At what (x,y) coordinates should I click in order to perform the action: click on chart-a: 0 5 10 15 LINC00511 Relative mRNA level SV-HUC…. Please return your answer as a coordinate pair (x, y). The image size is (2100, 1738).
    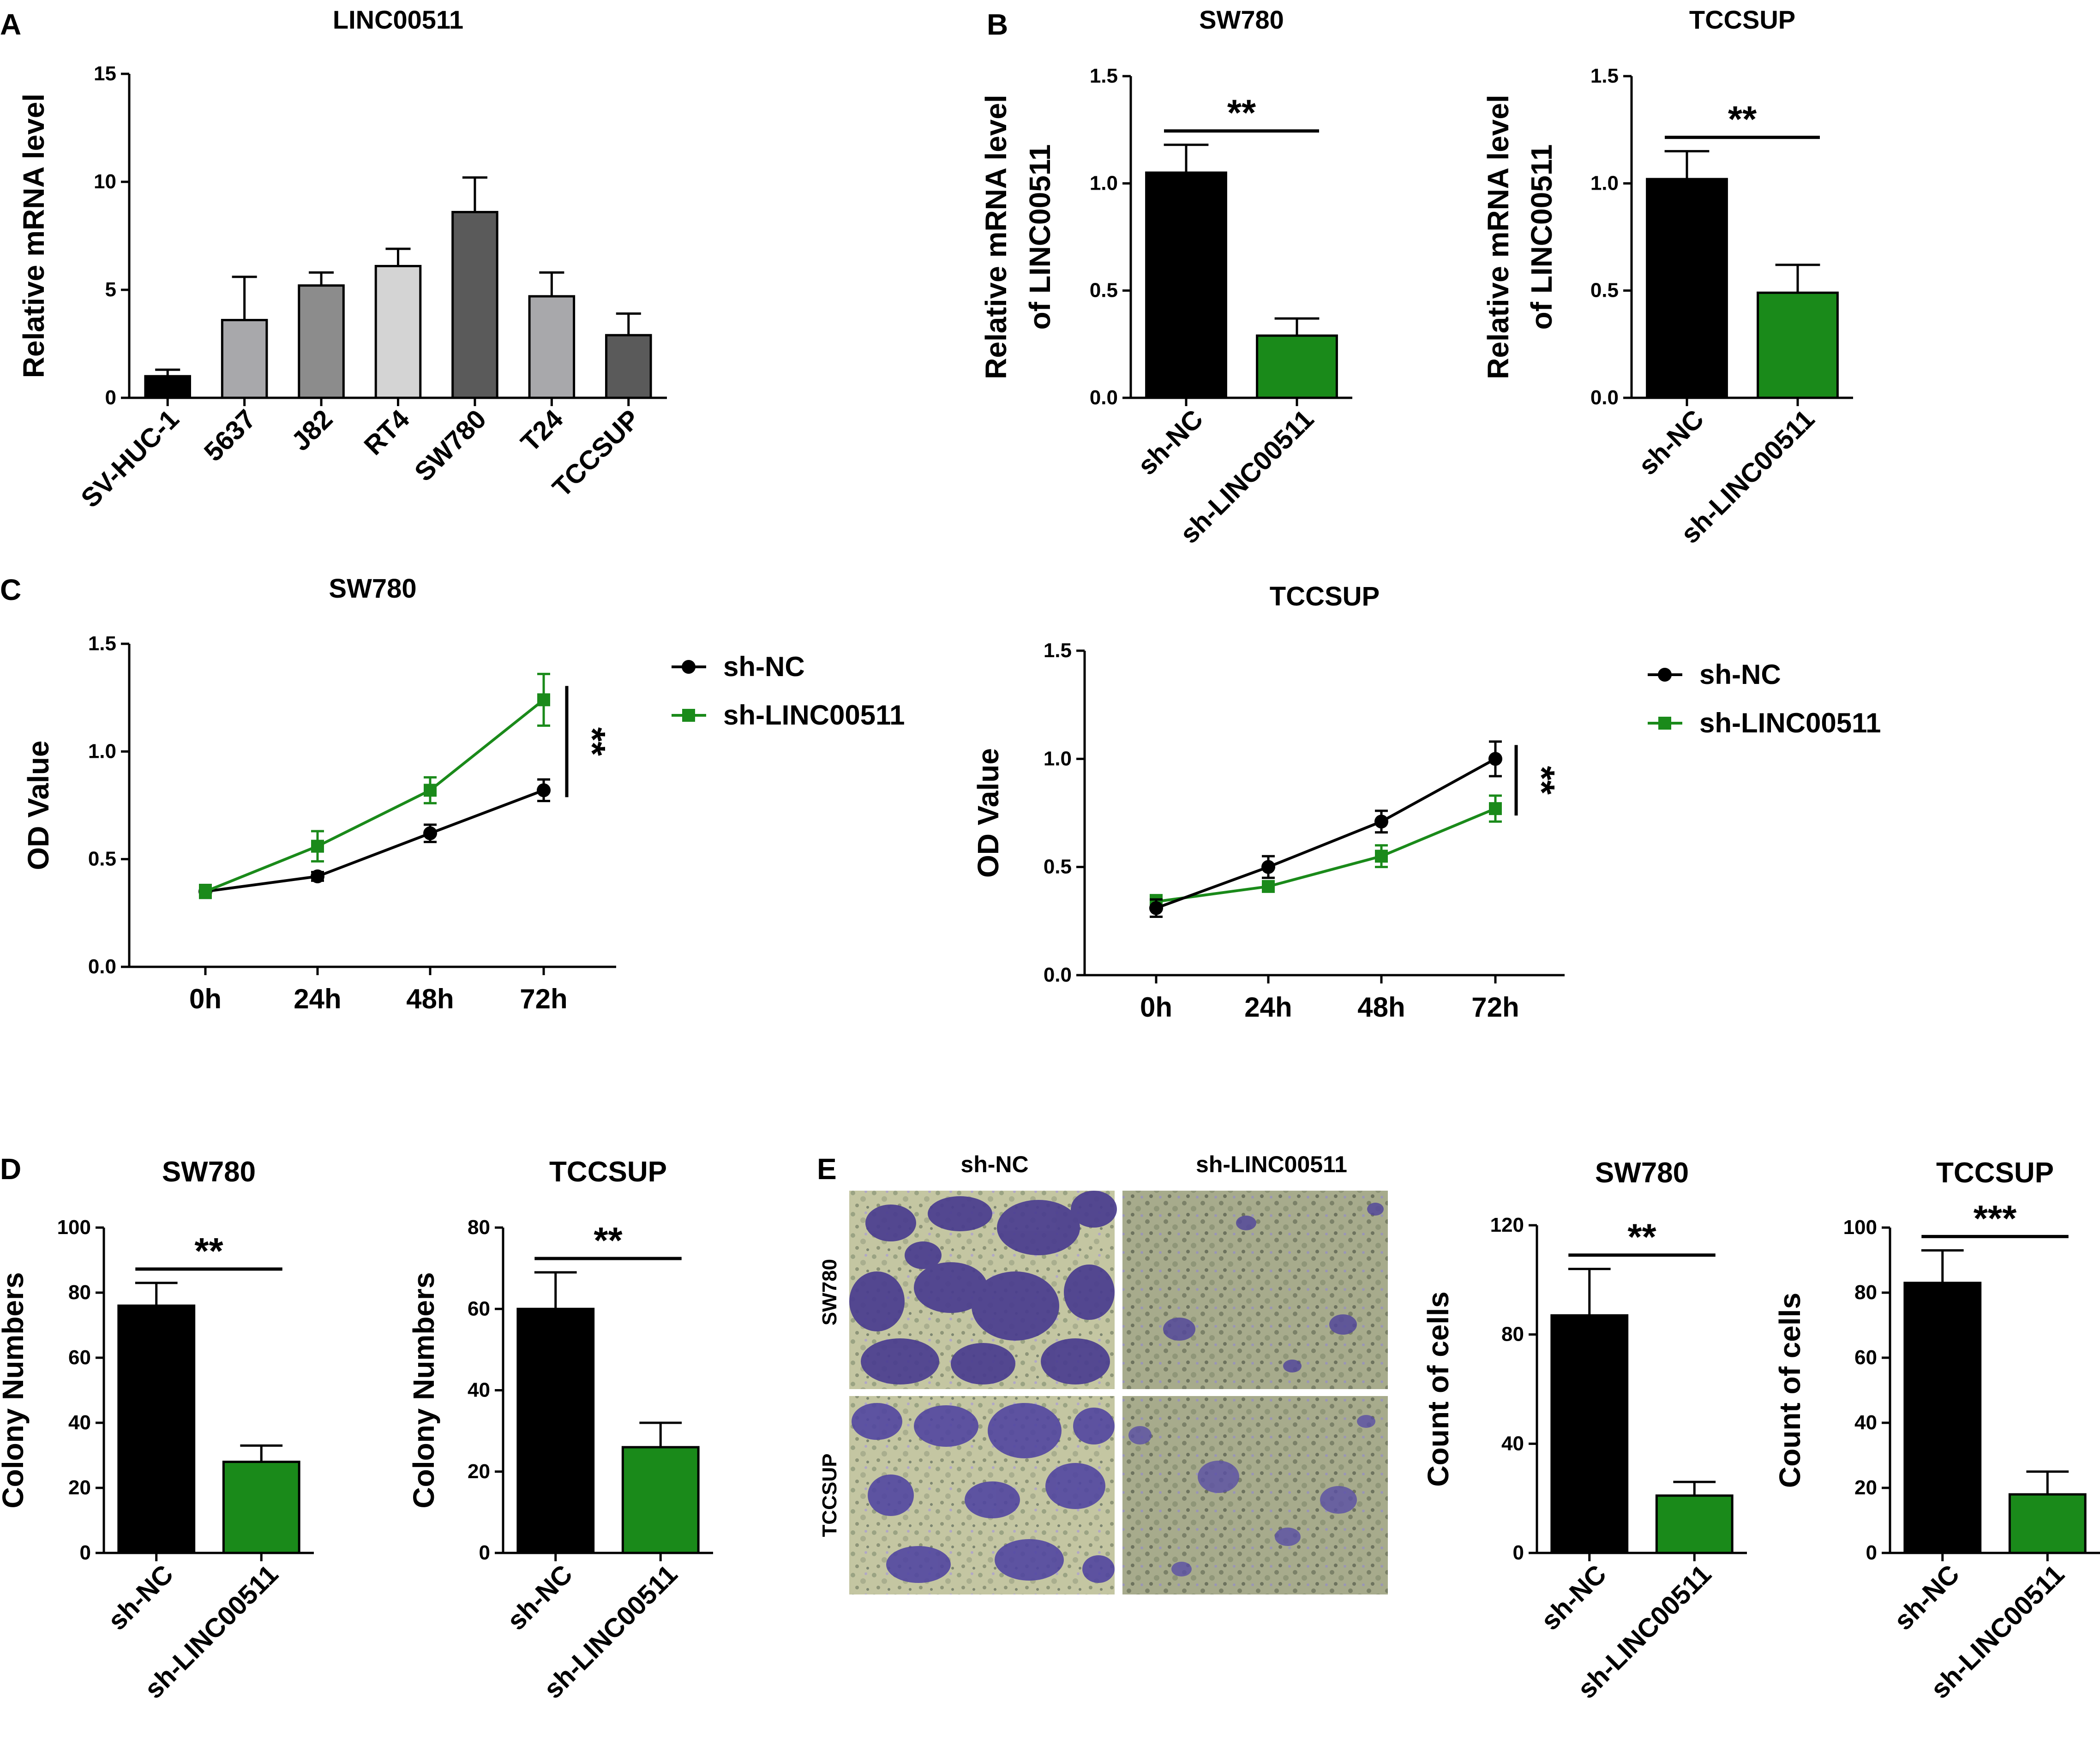
    Looking at the image, I should click on (342, 259).